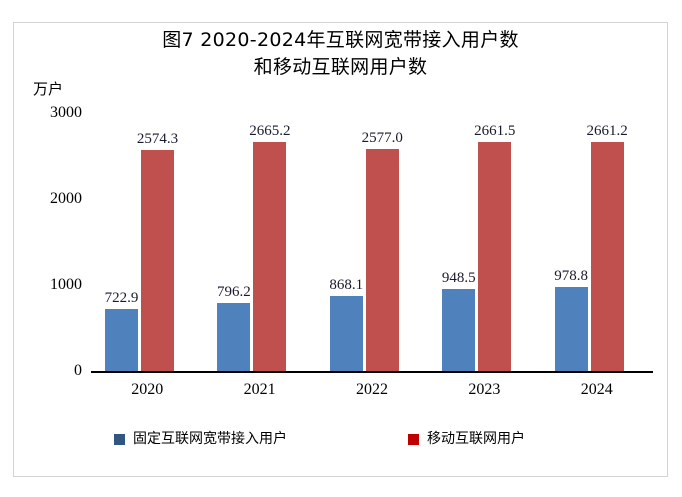 Image resolution: width=682 pixels, height=497 pixels. I want to click on bar-value-label: 2665.2, so click(270, 130).